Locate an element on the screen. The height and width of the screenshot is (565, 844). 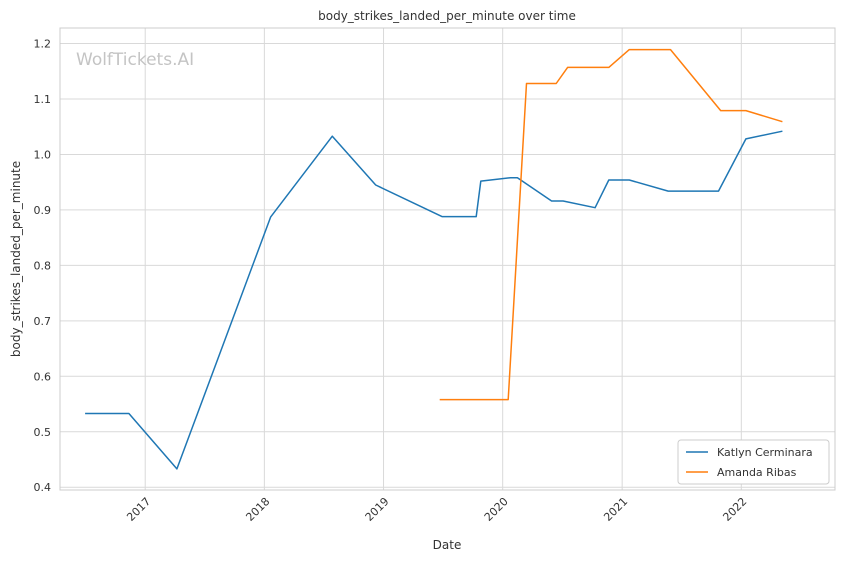
watermark: WolfTickets.AI is located at coordinates (135, 60).